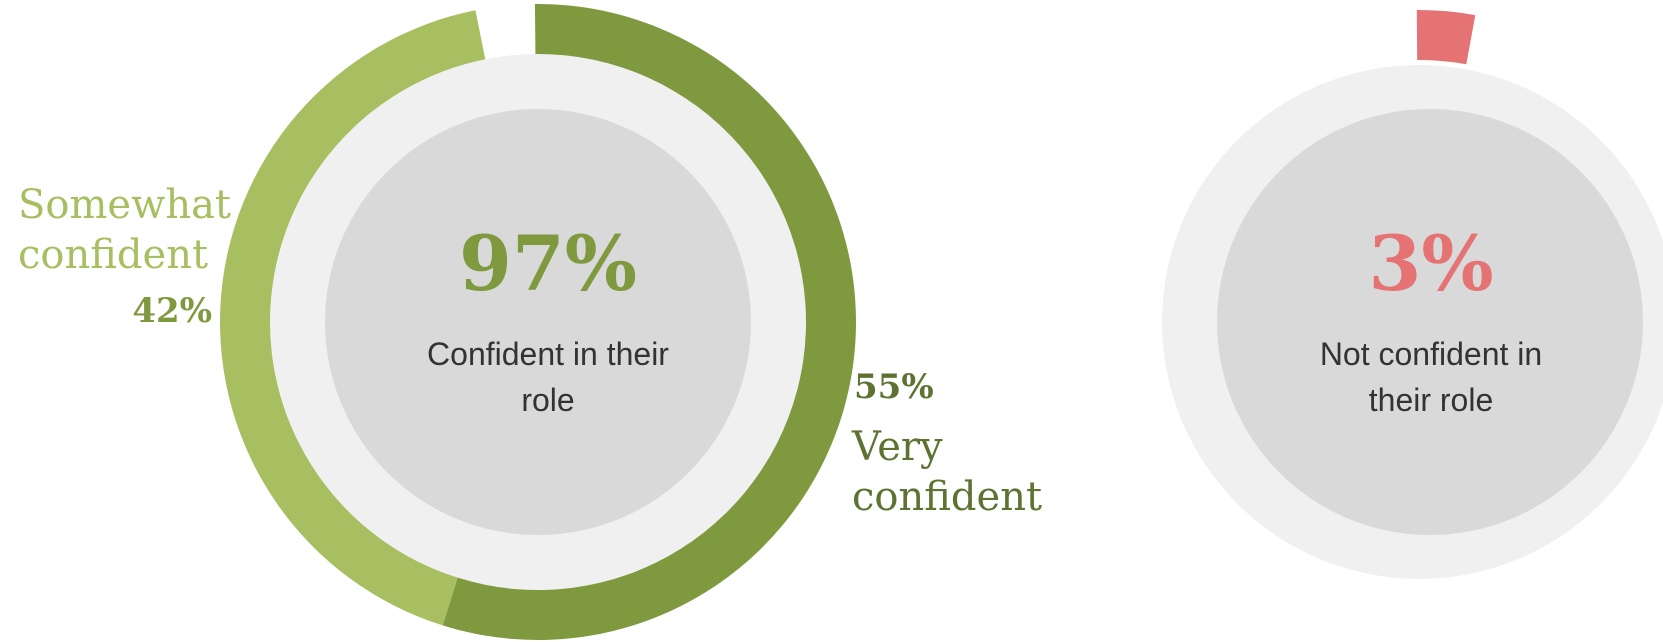 The height and width of the screenshot is (642, 1663). Describe the element at coordinates (548, 263) in the screenshot. I see `left-center-value: 97%` at that location.